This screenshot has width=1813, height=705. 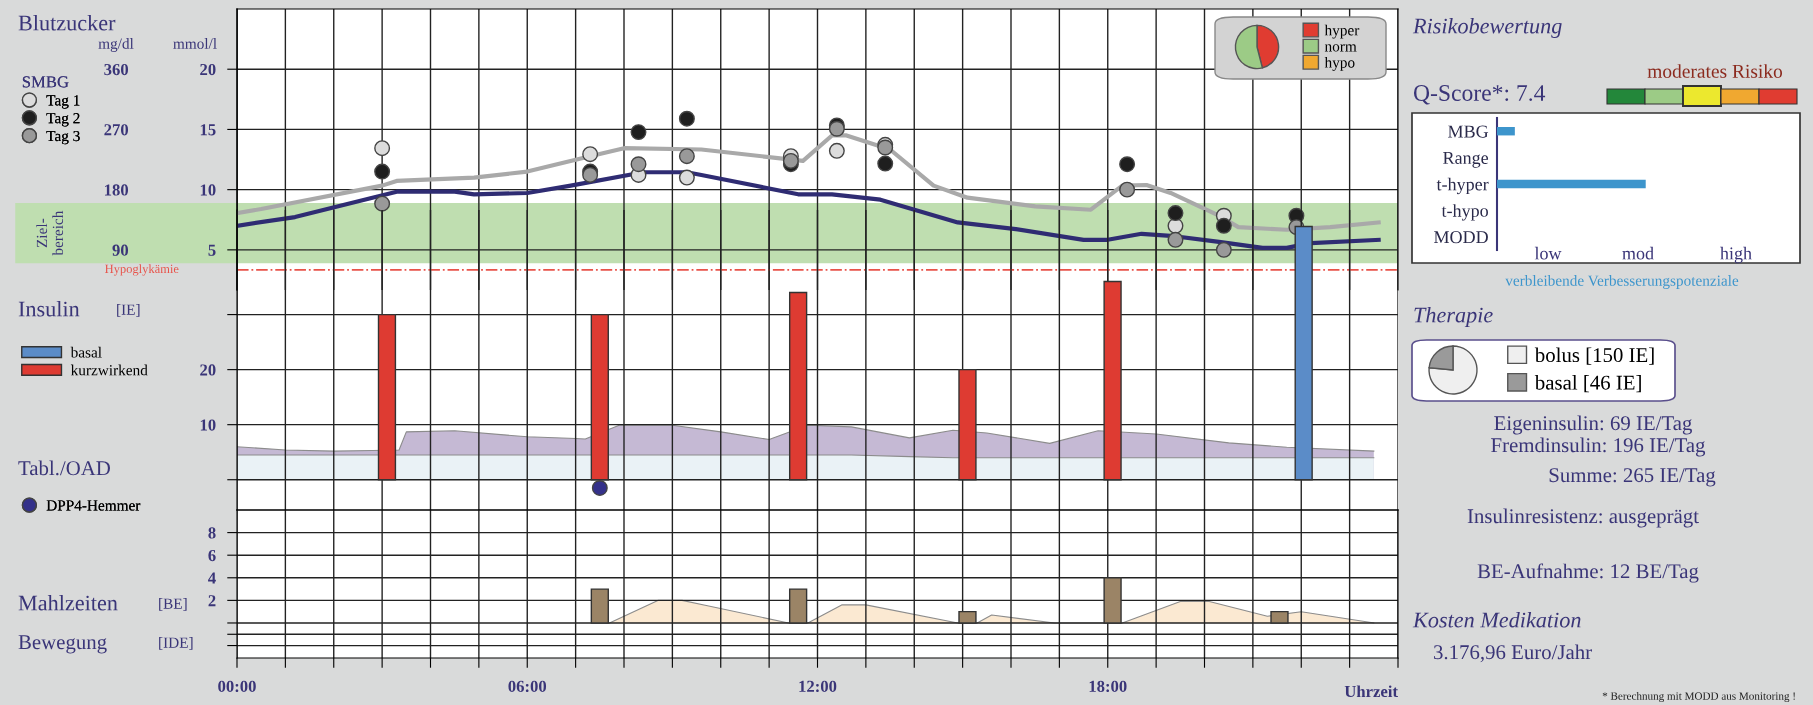 What do you see at coordinates (116, 45) in the screenshot?
I see `y-axis-title: mg/dl` at bounding box center [116, 45].